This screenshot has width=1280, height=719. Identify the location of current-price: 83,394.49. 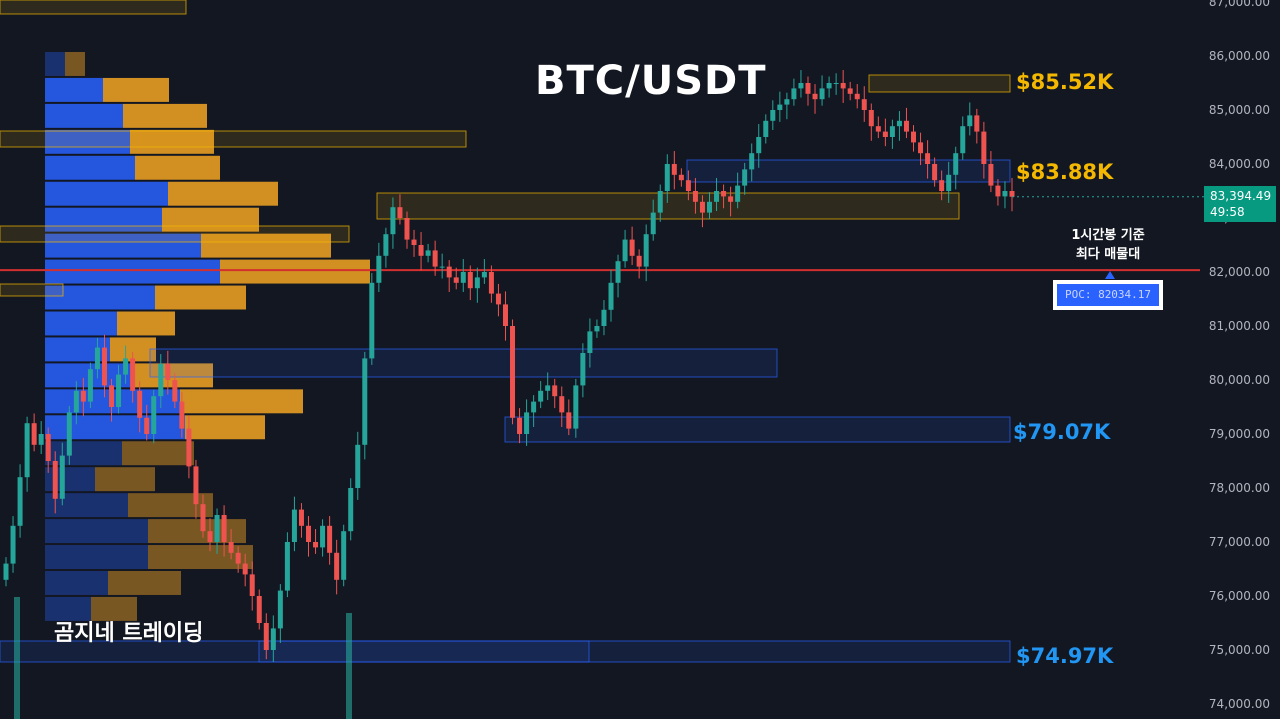
(1241, 196).